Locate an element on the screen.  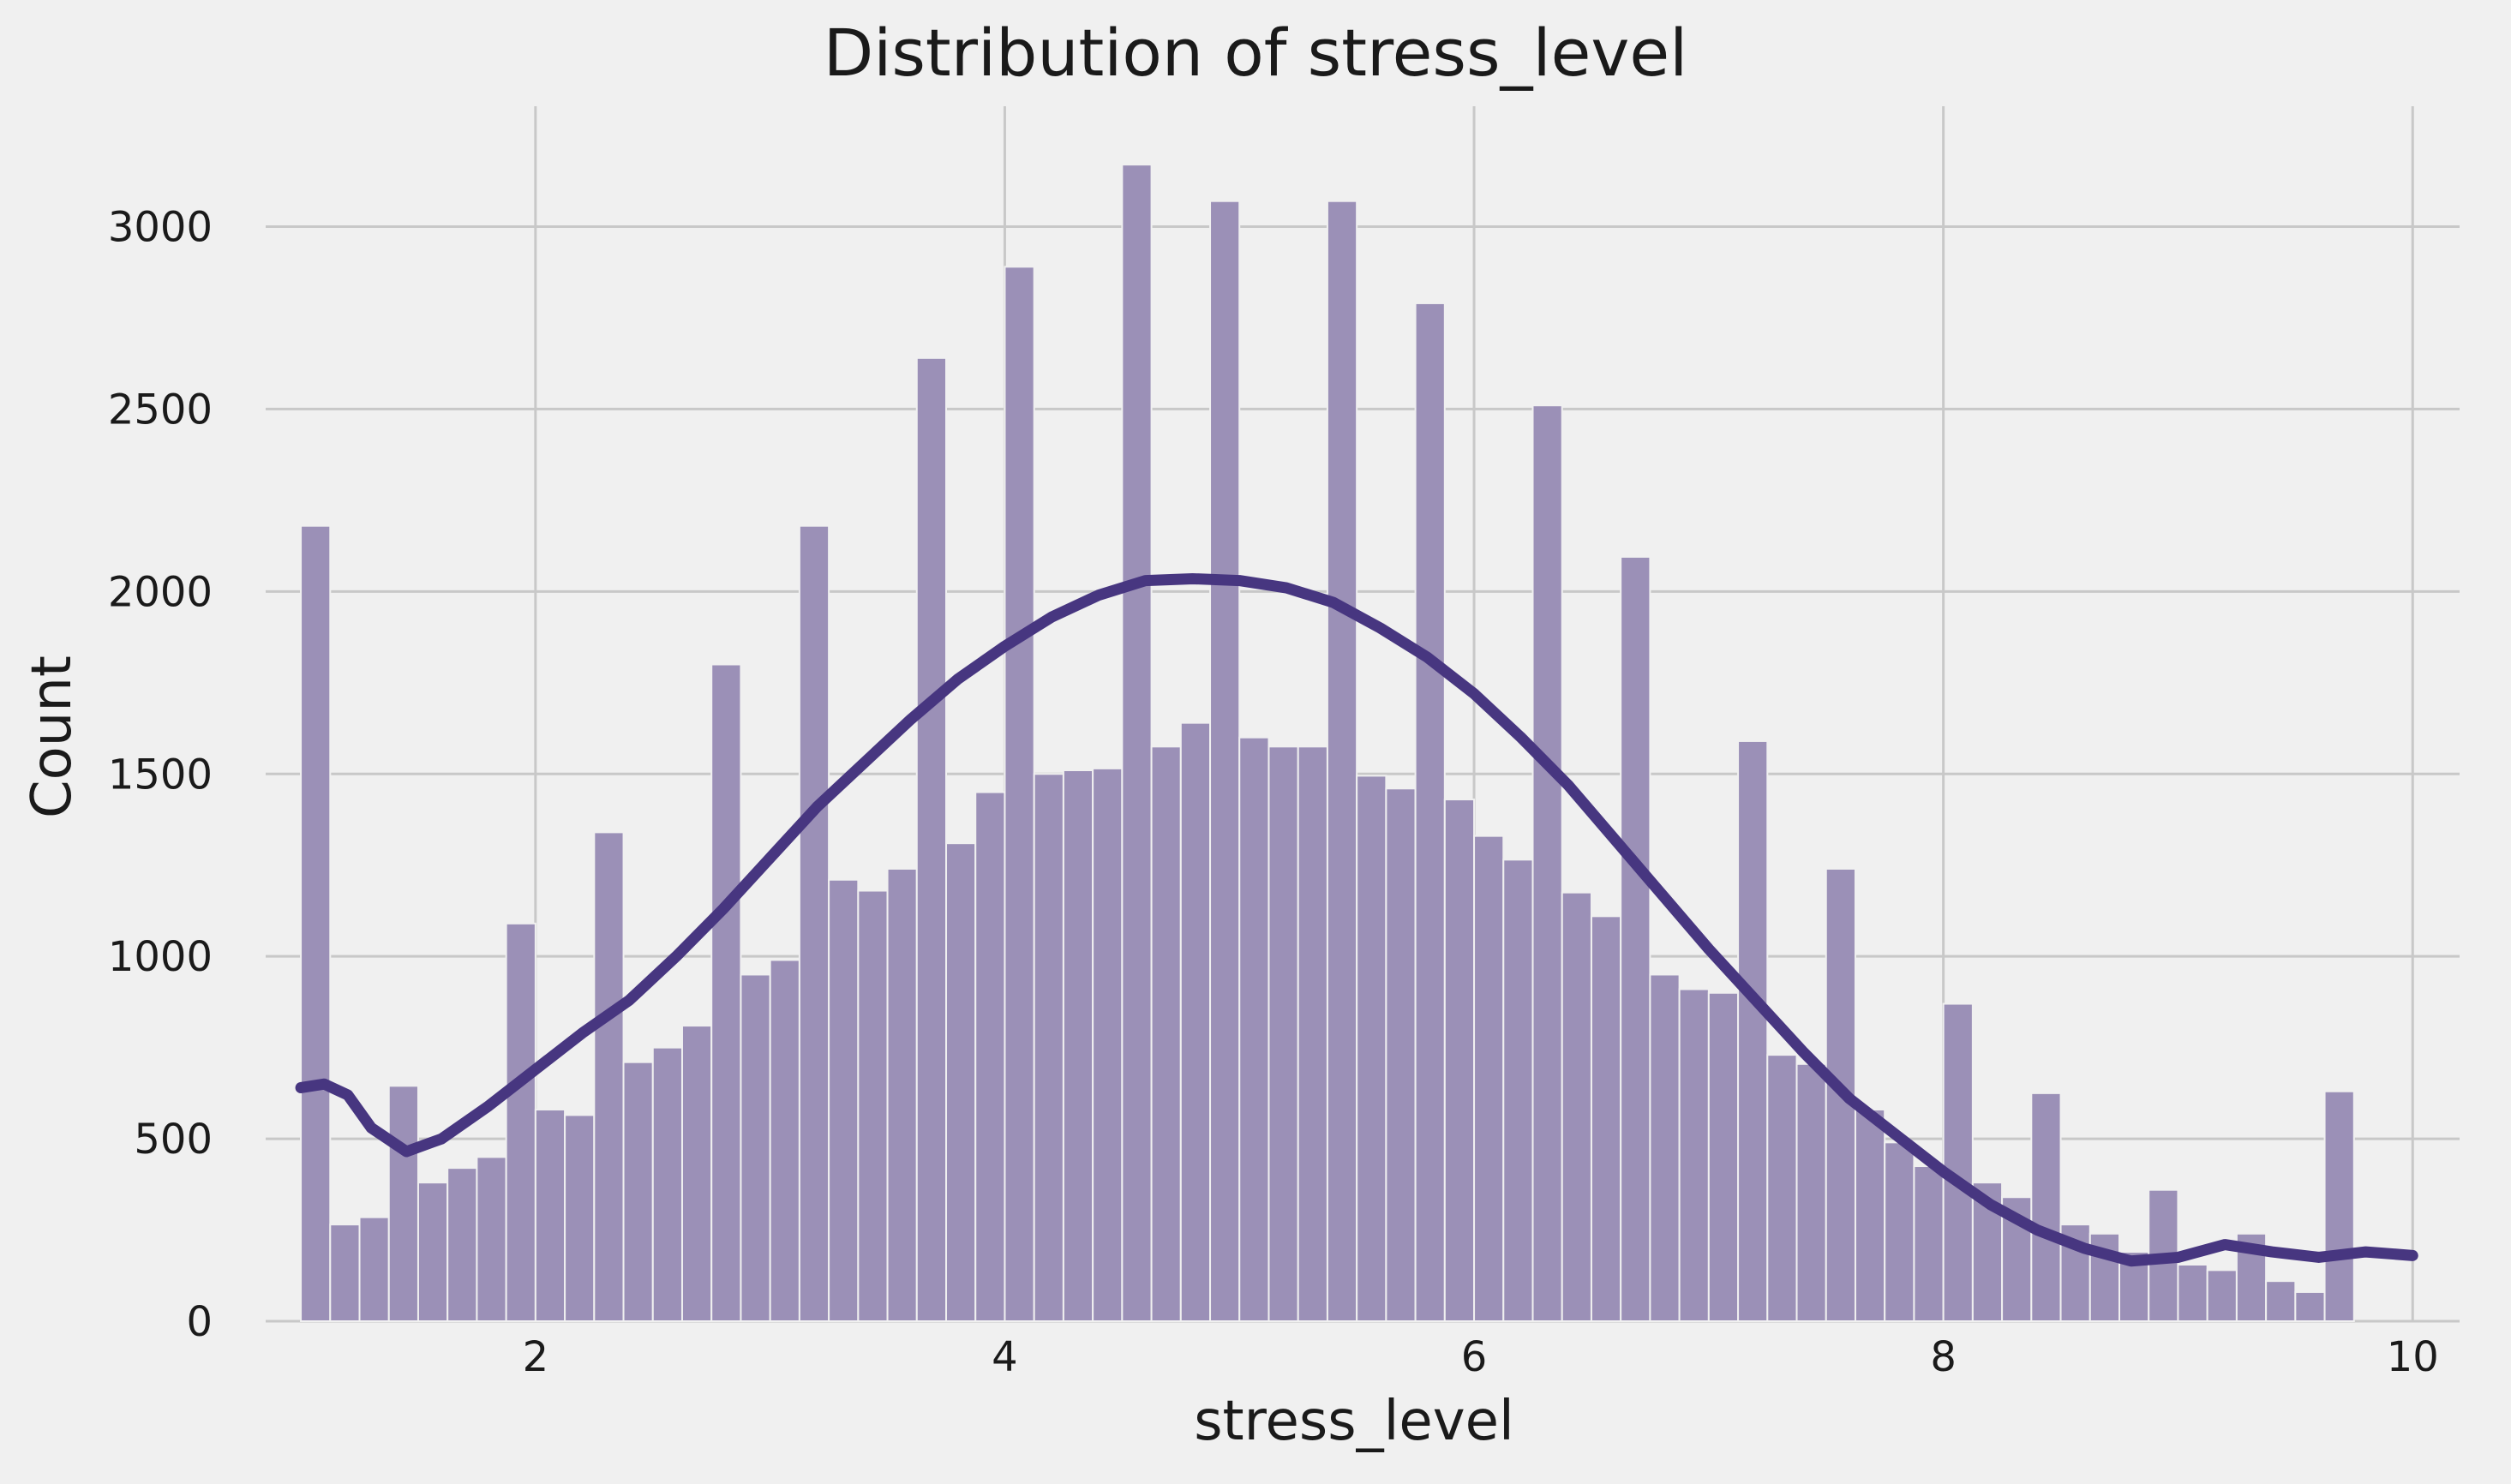
y-tick-label: 2500 is located at coordinates (160, 410).